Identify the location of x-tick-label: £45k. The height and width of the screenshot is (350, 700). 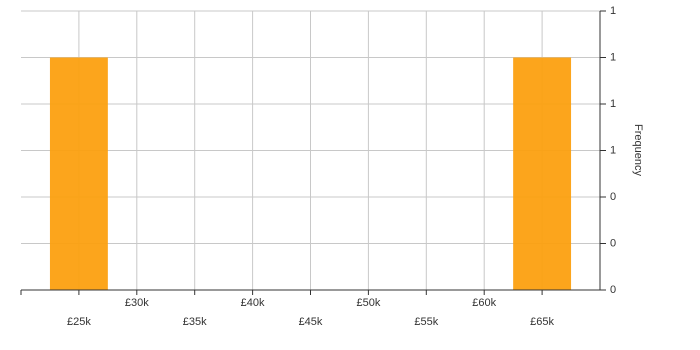
(311, 322).